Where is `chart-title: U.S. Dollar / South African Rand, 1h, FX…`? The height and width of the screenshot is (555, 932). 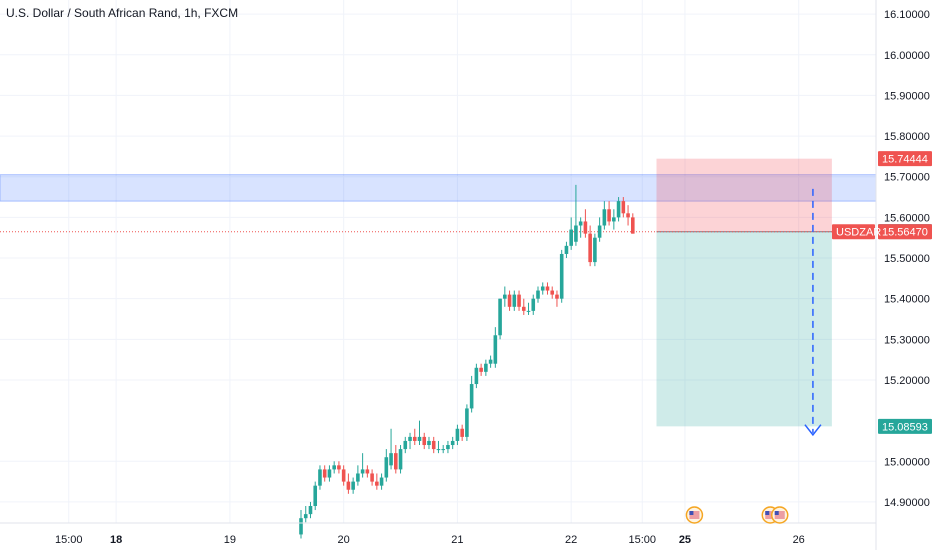 chart-title: U.S. Dollar / South African Rand, 1h, FX… is located at coordinates (122, 13).